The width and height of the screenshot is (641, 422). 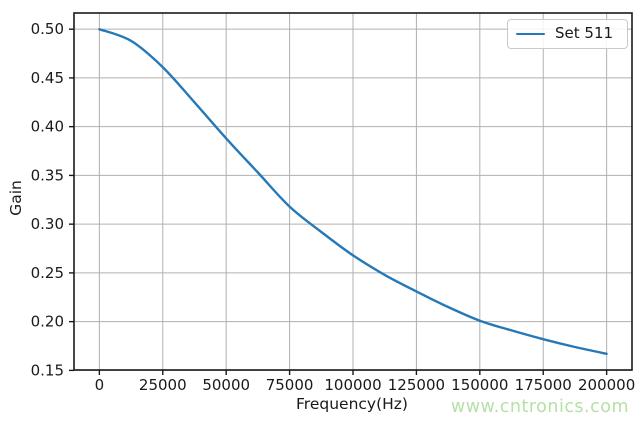 What do you see at coordinates (47, 370) in the screenshot?
I see `y-tick-label: 0.15` at bounding box center [47, 370].